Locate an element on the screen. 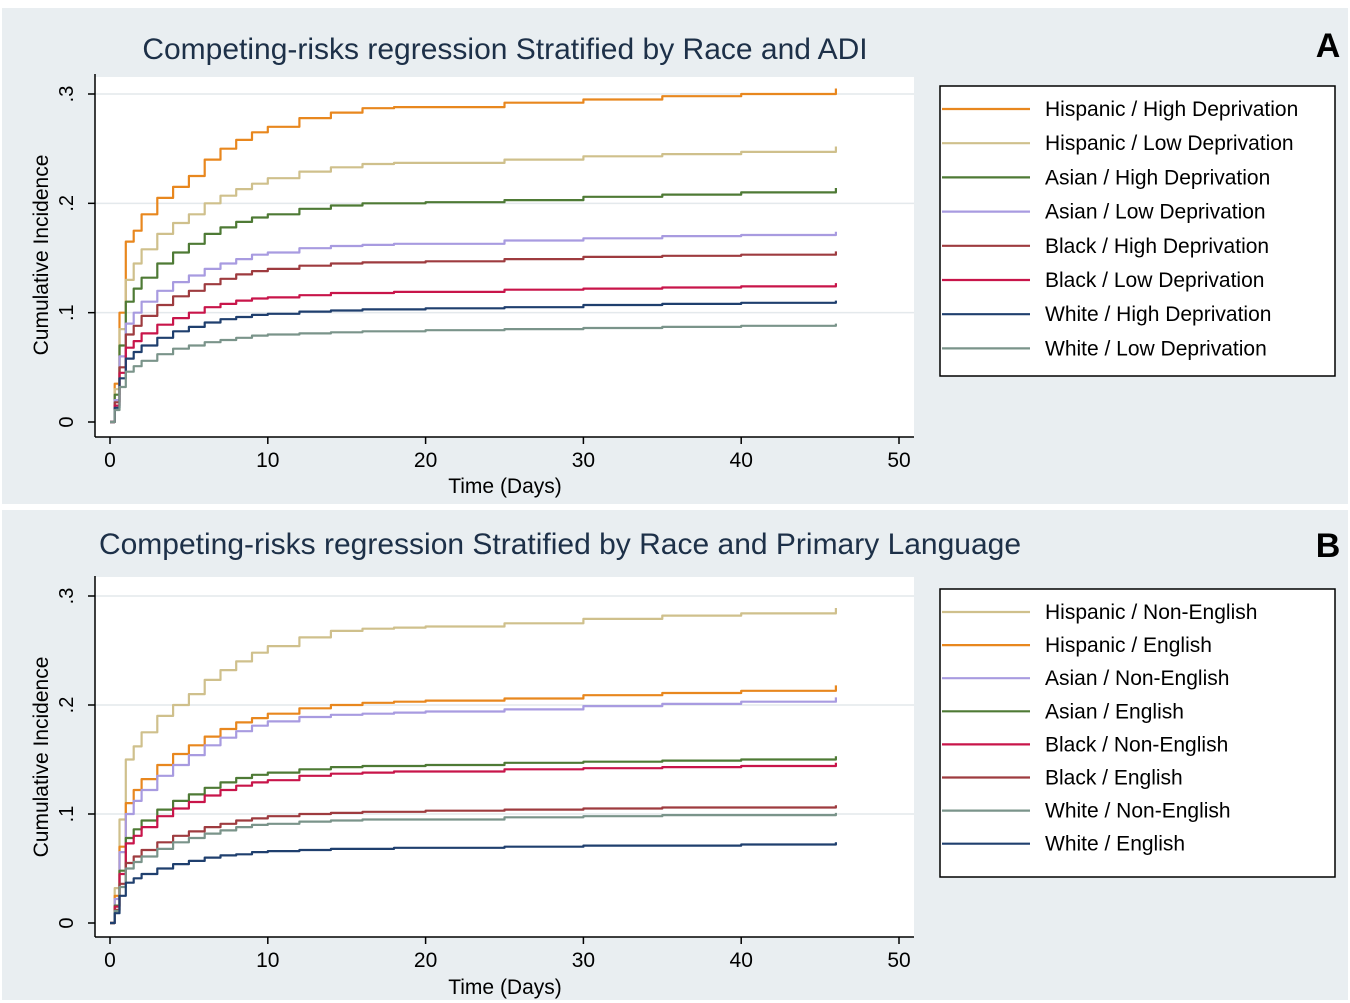  x-tick-label-a: 20 is located at coordinates (425, 460).